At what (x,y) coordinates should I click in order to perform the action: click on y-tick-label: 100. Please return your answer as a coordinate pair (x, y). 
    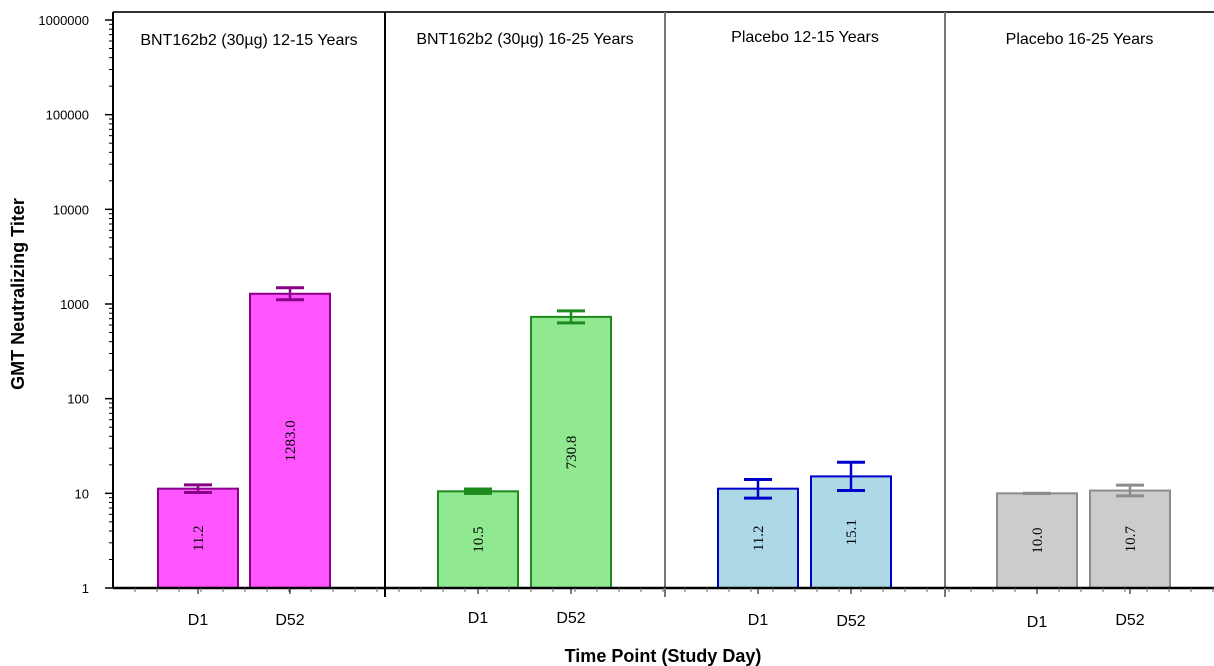
    Looking at the image, I should click on (78, 399).